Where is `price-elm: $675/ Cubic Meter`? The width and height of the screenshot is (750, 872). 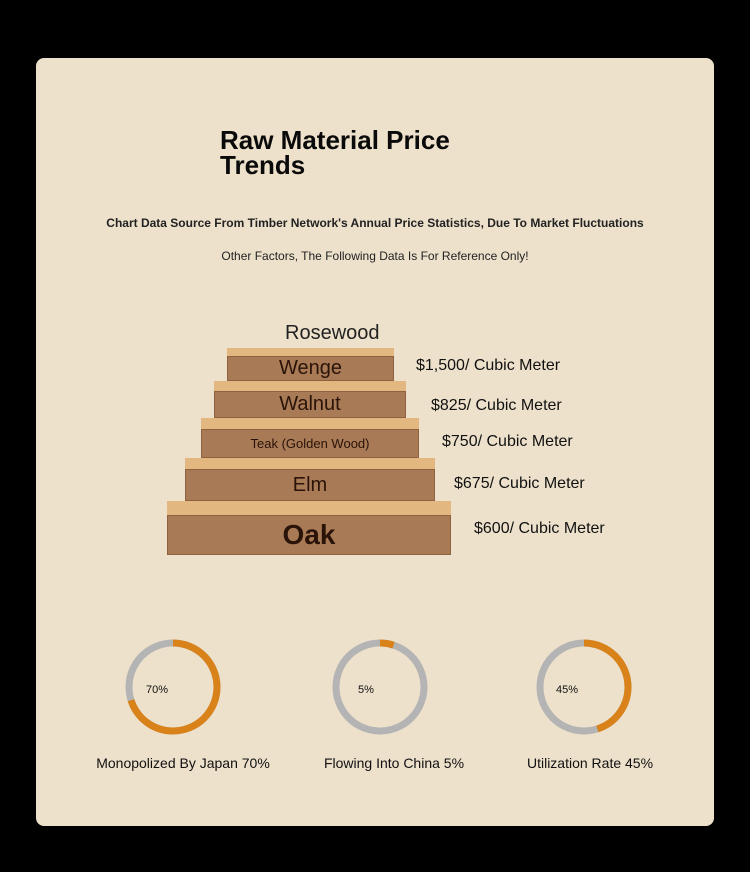 price-elm: $675/ Cubic Meter is located at coordinates (519, 483).